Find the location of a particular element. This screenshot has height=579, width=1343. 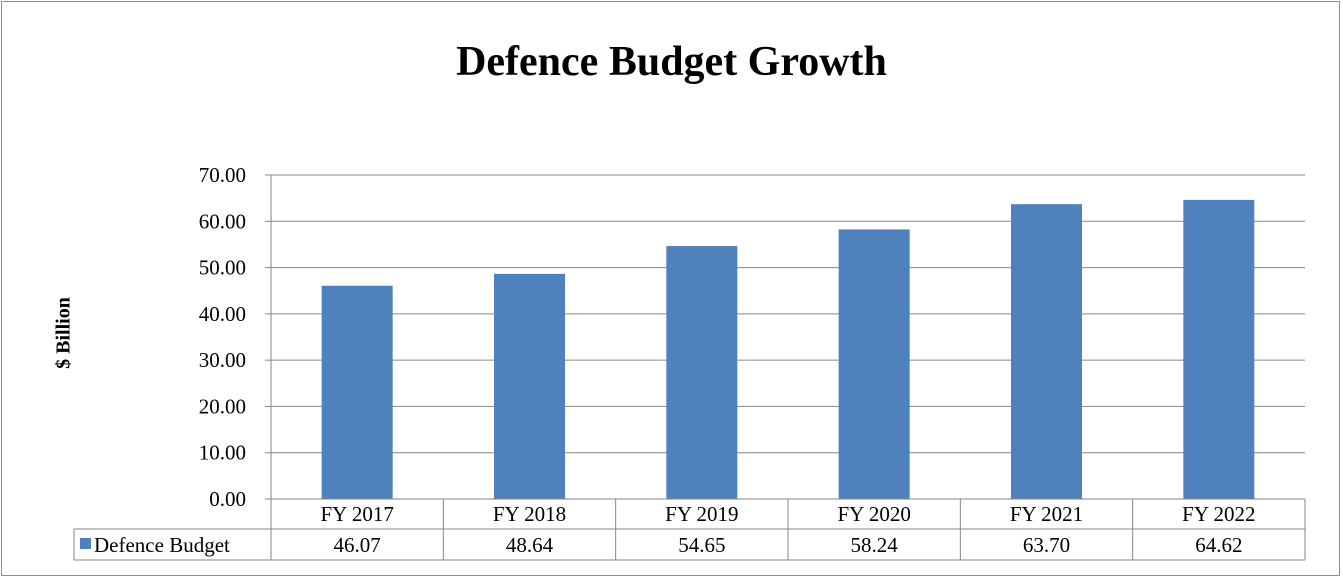

chart-title: Defence Budget Growth is located at coordinates (671, 62).